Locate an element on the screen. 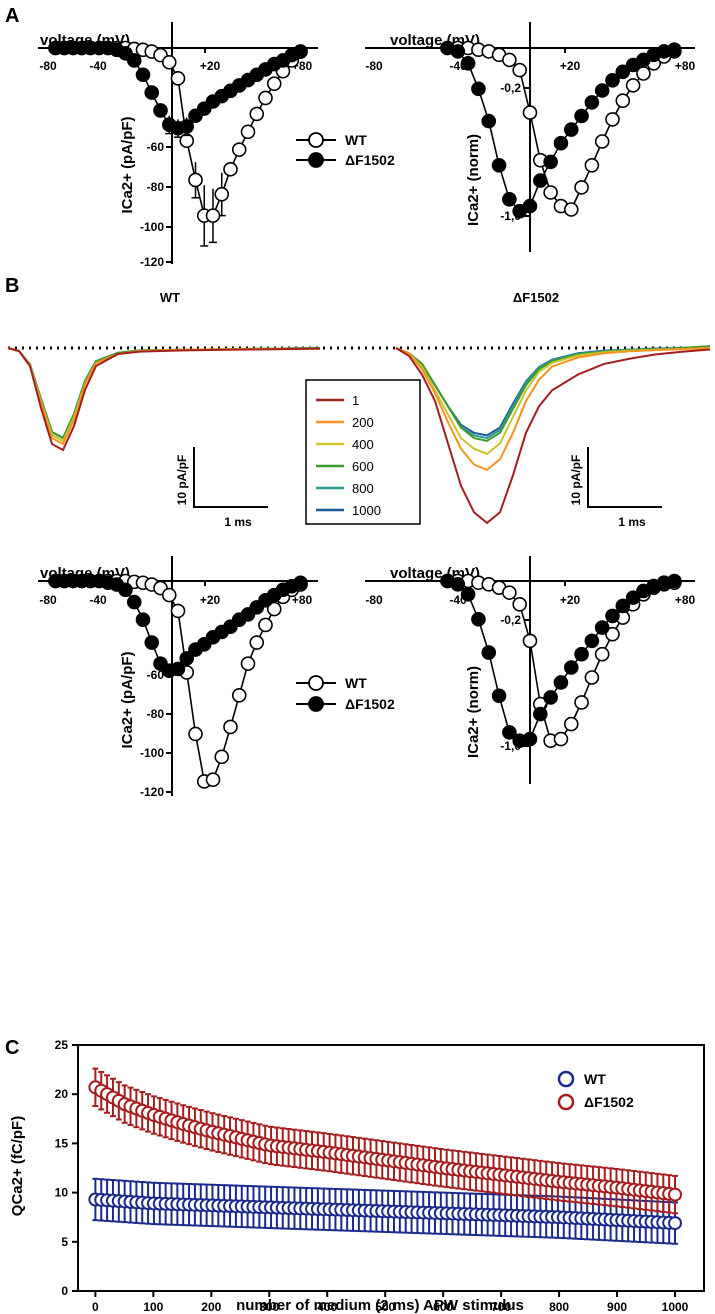 This screenshot has height=1314, width=715. panel-c-y-tick-label: 25 is located at coordinates (62, 1045).